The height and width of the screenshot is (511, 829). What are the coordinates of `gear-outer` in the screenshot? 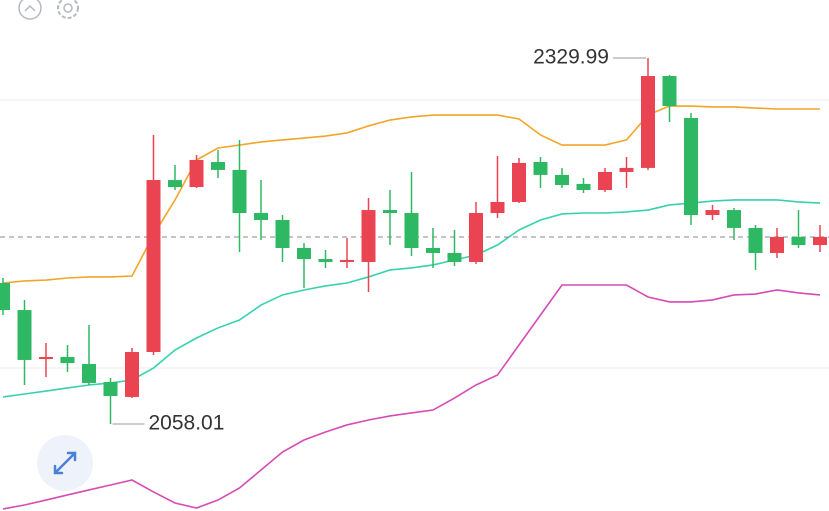 It's located at (68, 9).